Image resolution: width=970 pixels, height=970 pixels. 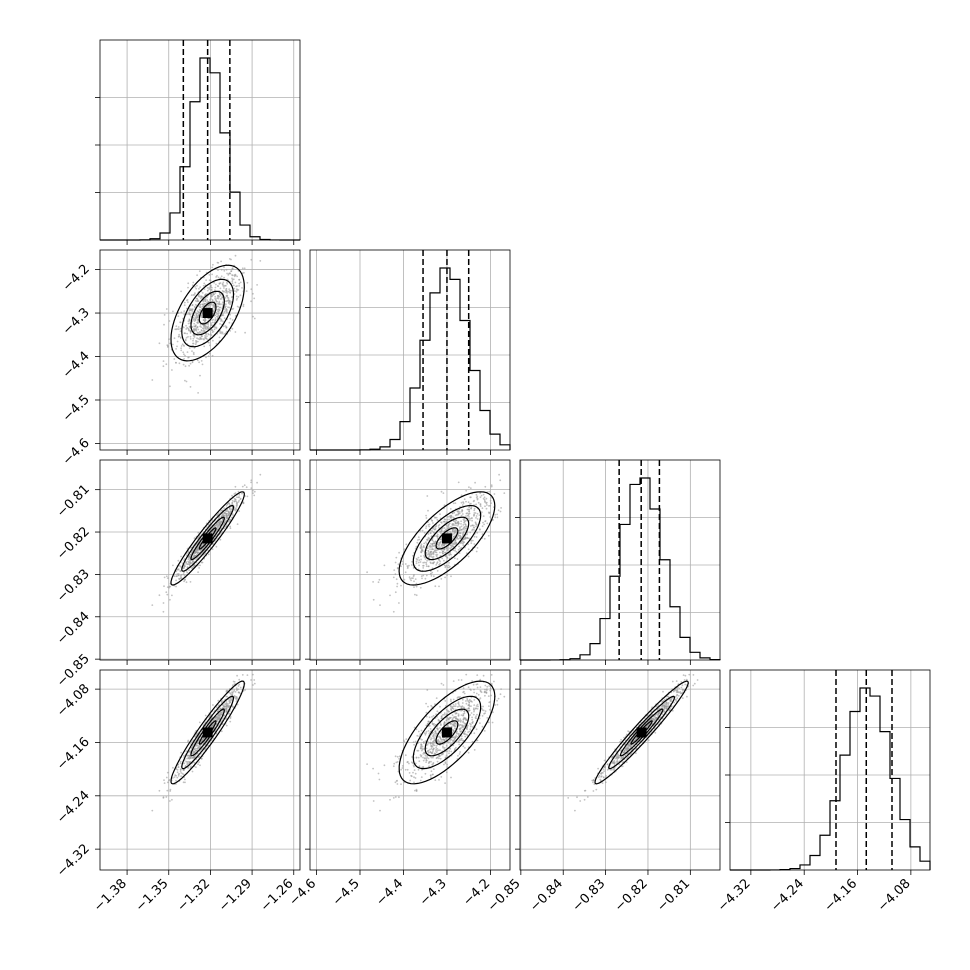 What do you see at coordinates (398, 789) in the screenshot?
I see `scatter-panel-3-1: −4.6 −4.5 −4.4 −4.3 −4.2` at bounding box center [398, 789].